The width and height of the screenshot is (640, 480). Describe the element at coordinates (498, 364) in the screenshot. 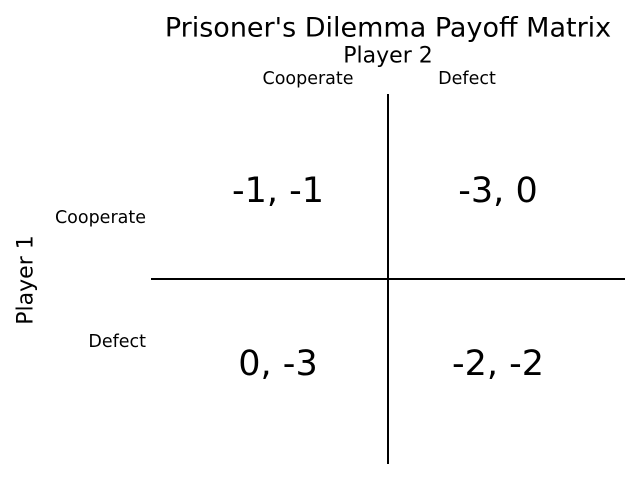

I see `payoff-cell-defect-defect: -2, -2` at that location.